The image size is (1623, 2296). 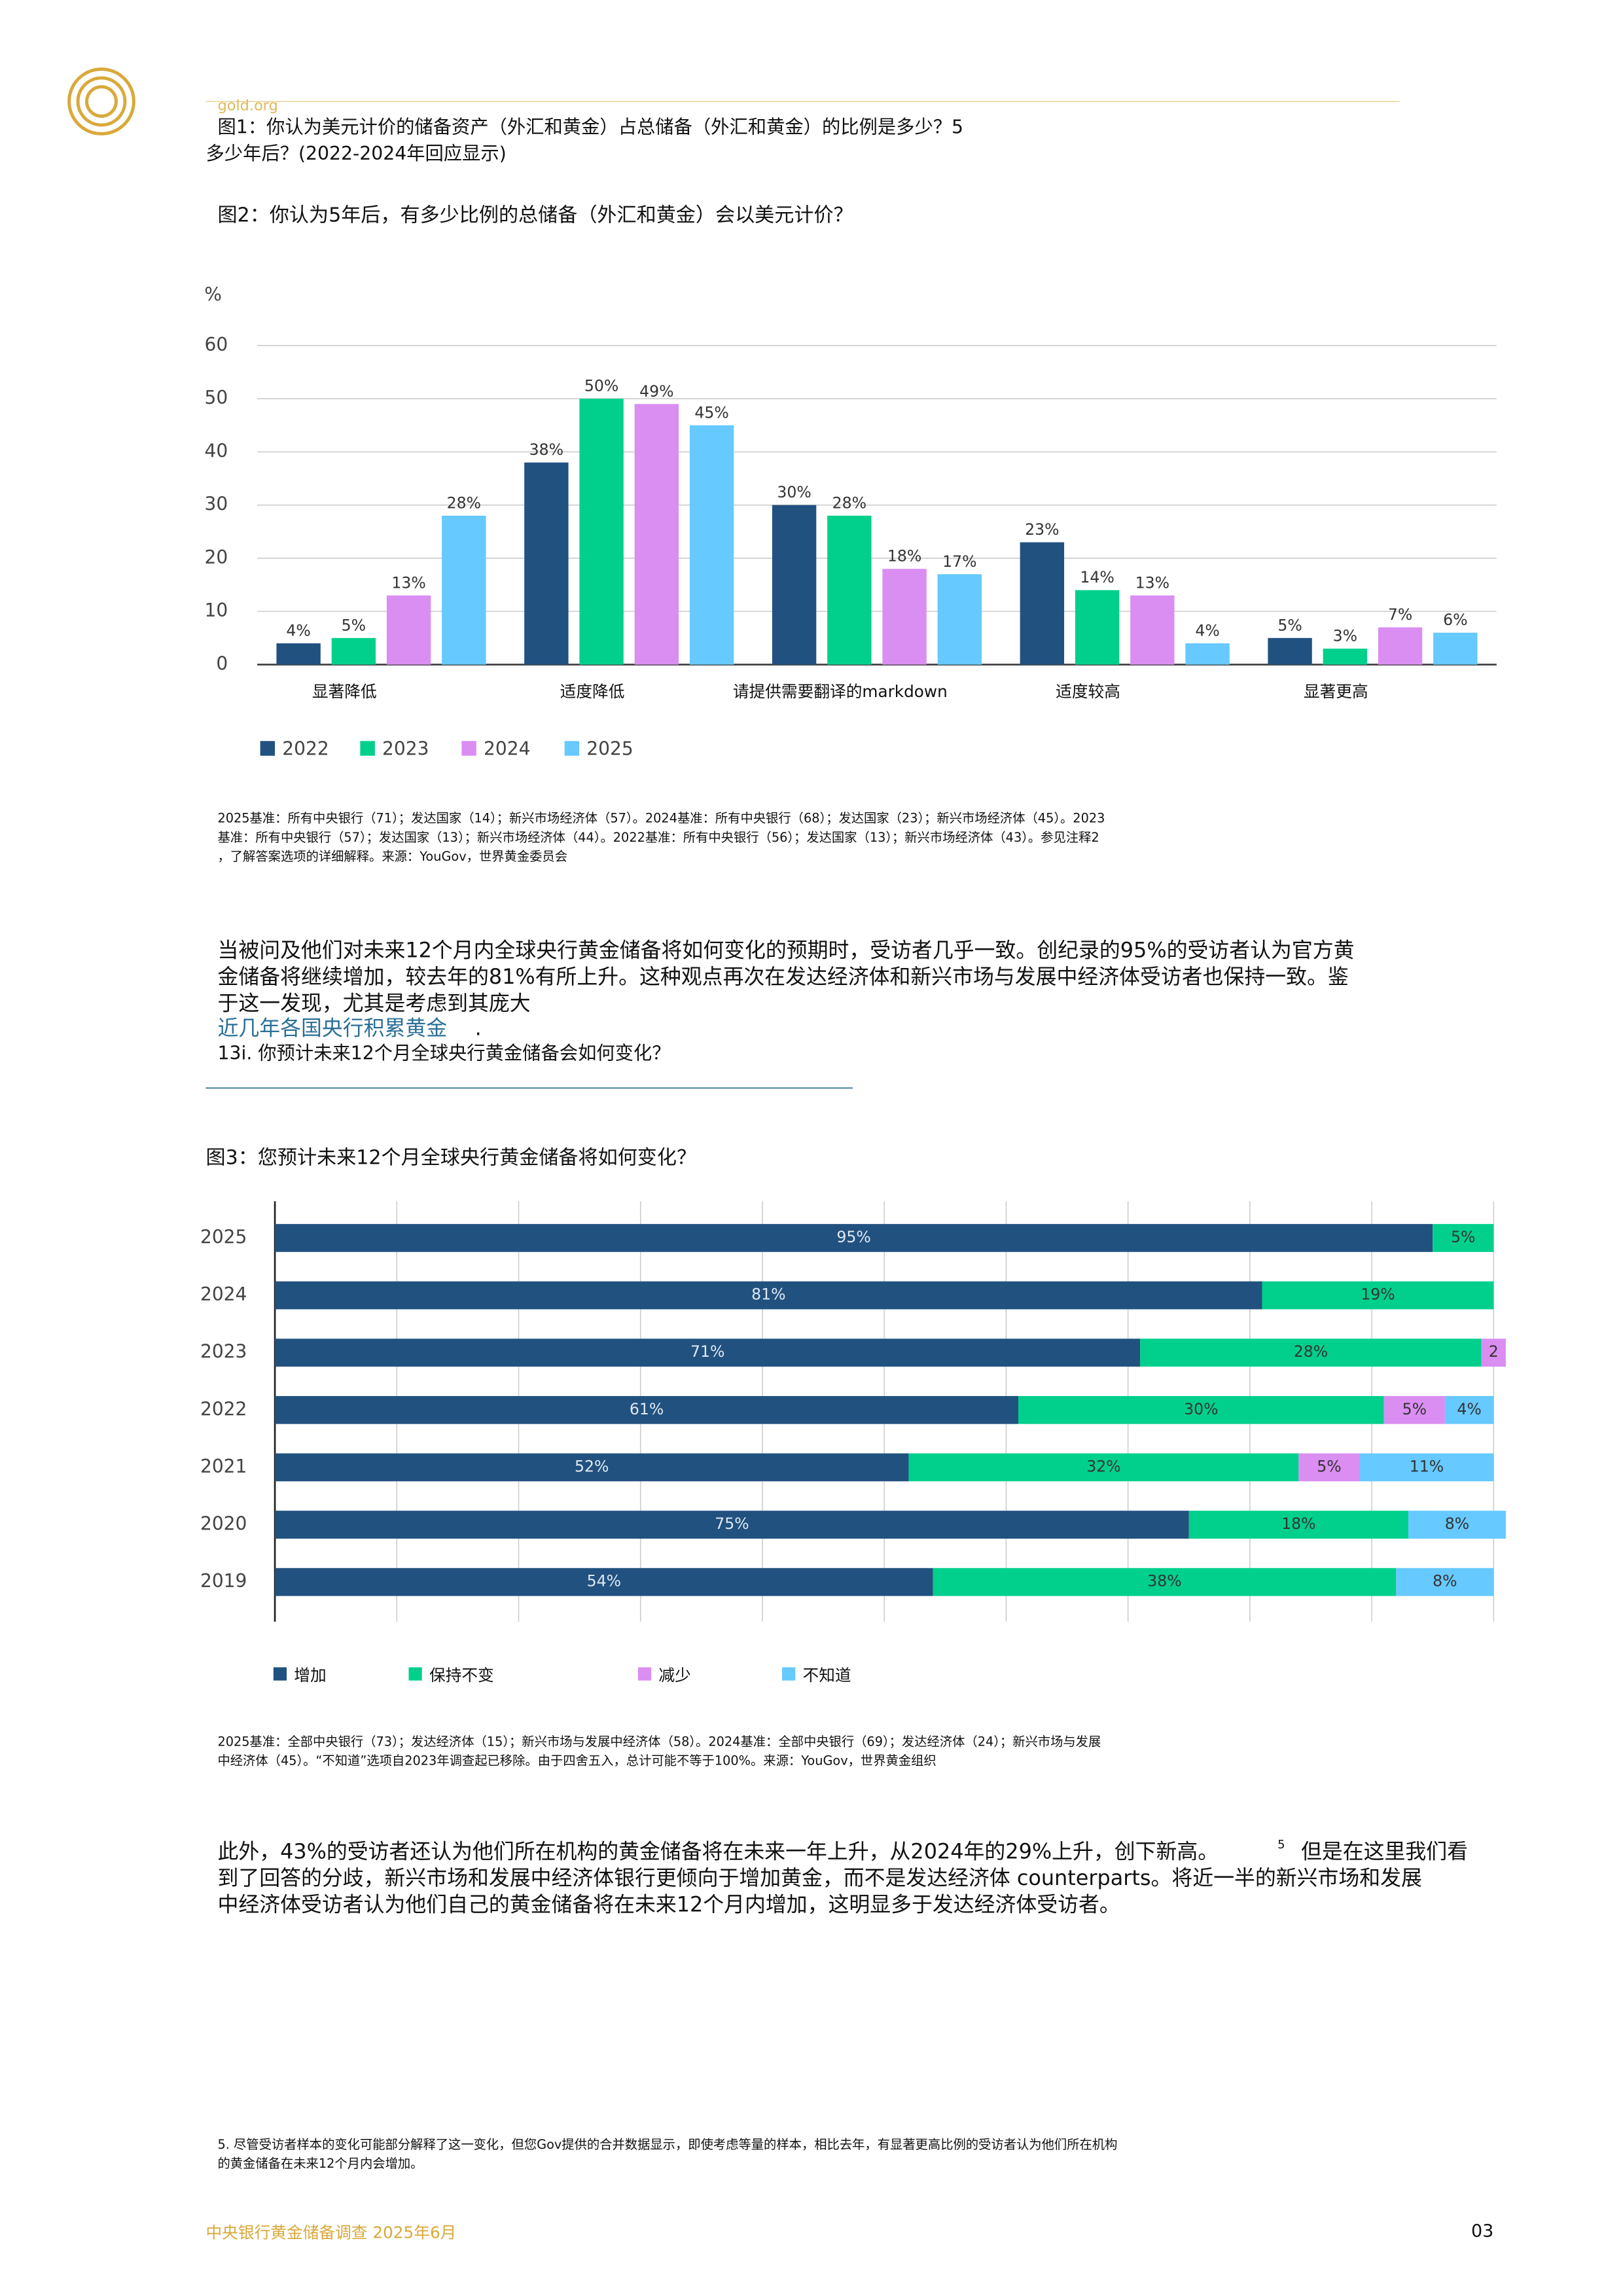 I want to click on x-tick-label: 请提供需要翻译的markdown, so click(x=840, y=691).